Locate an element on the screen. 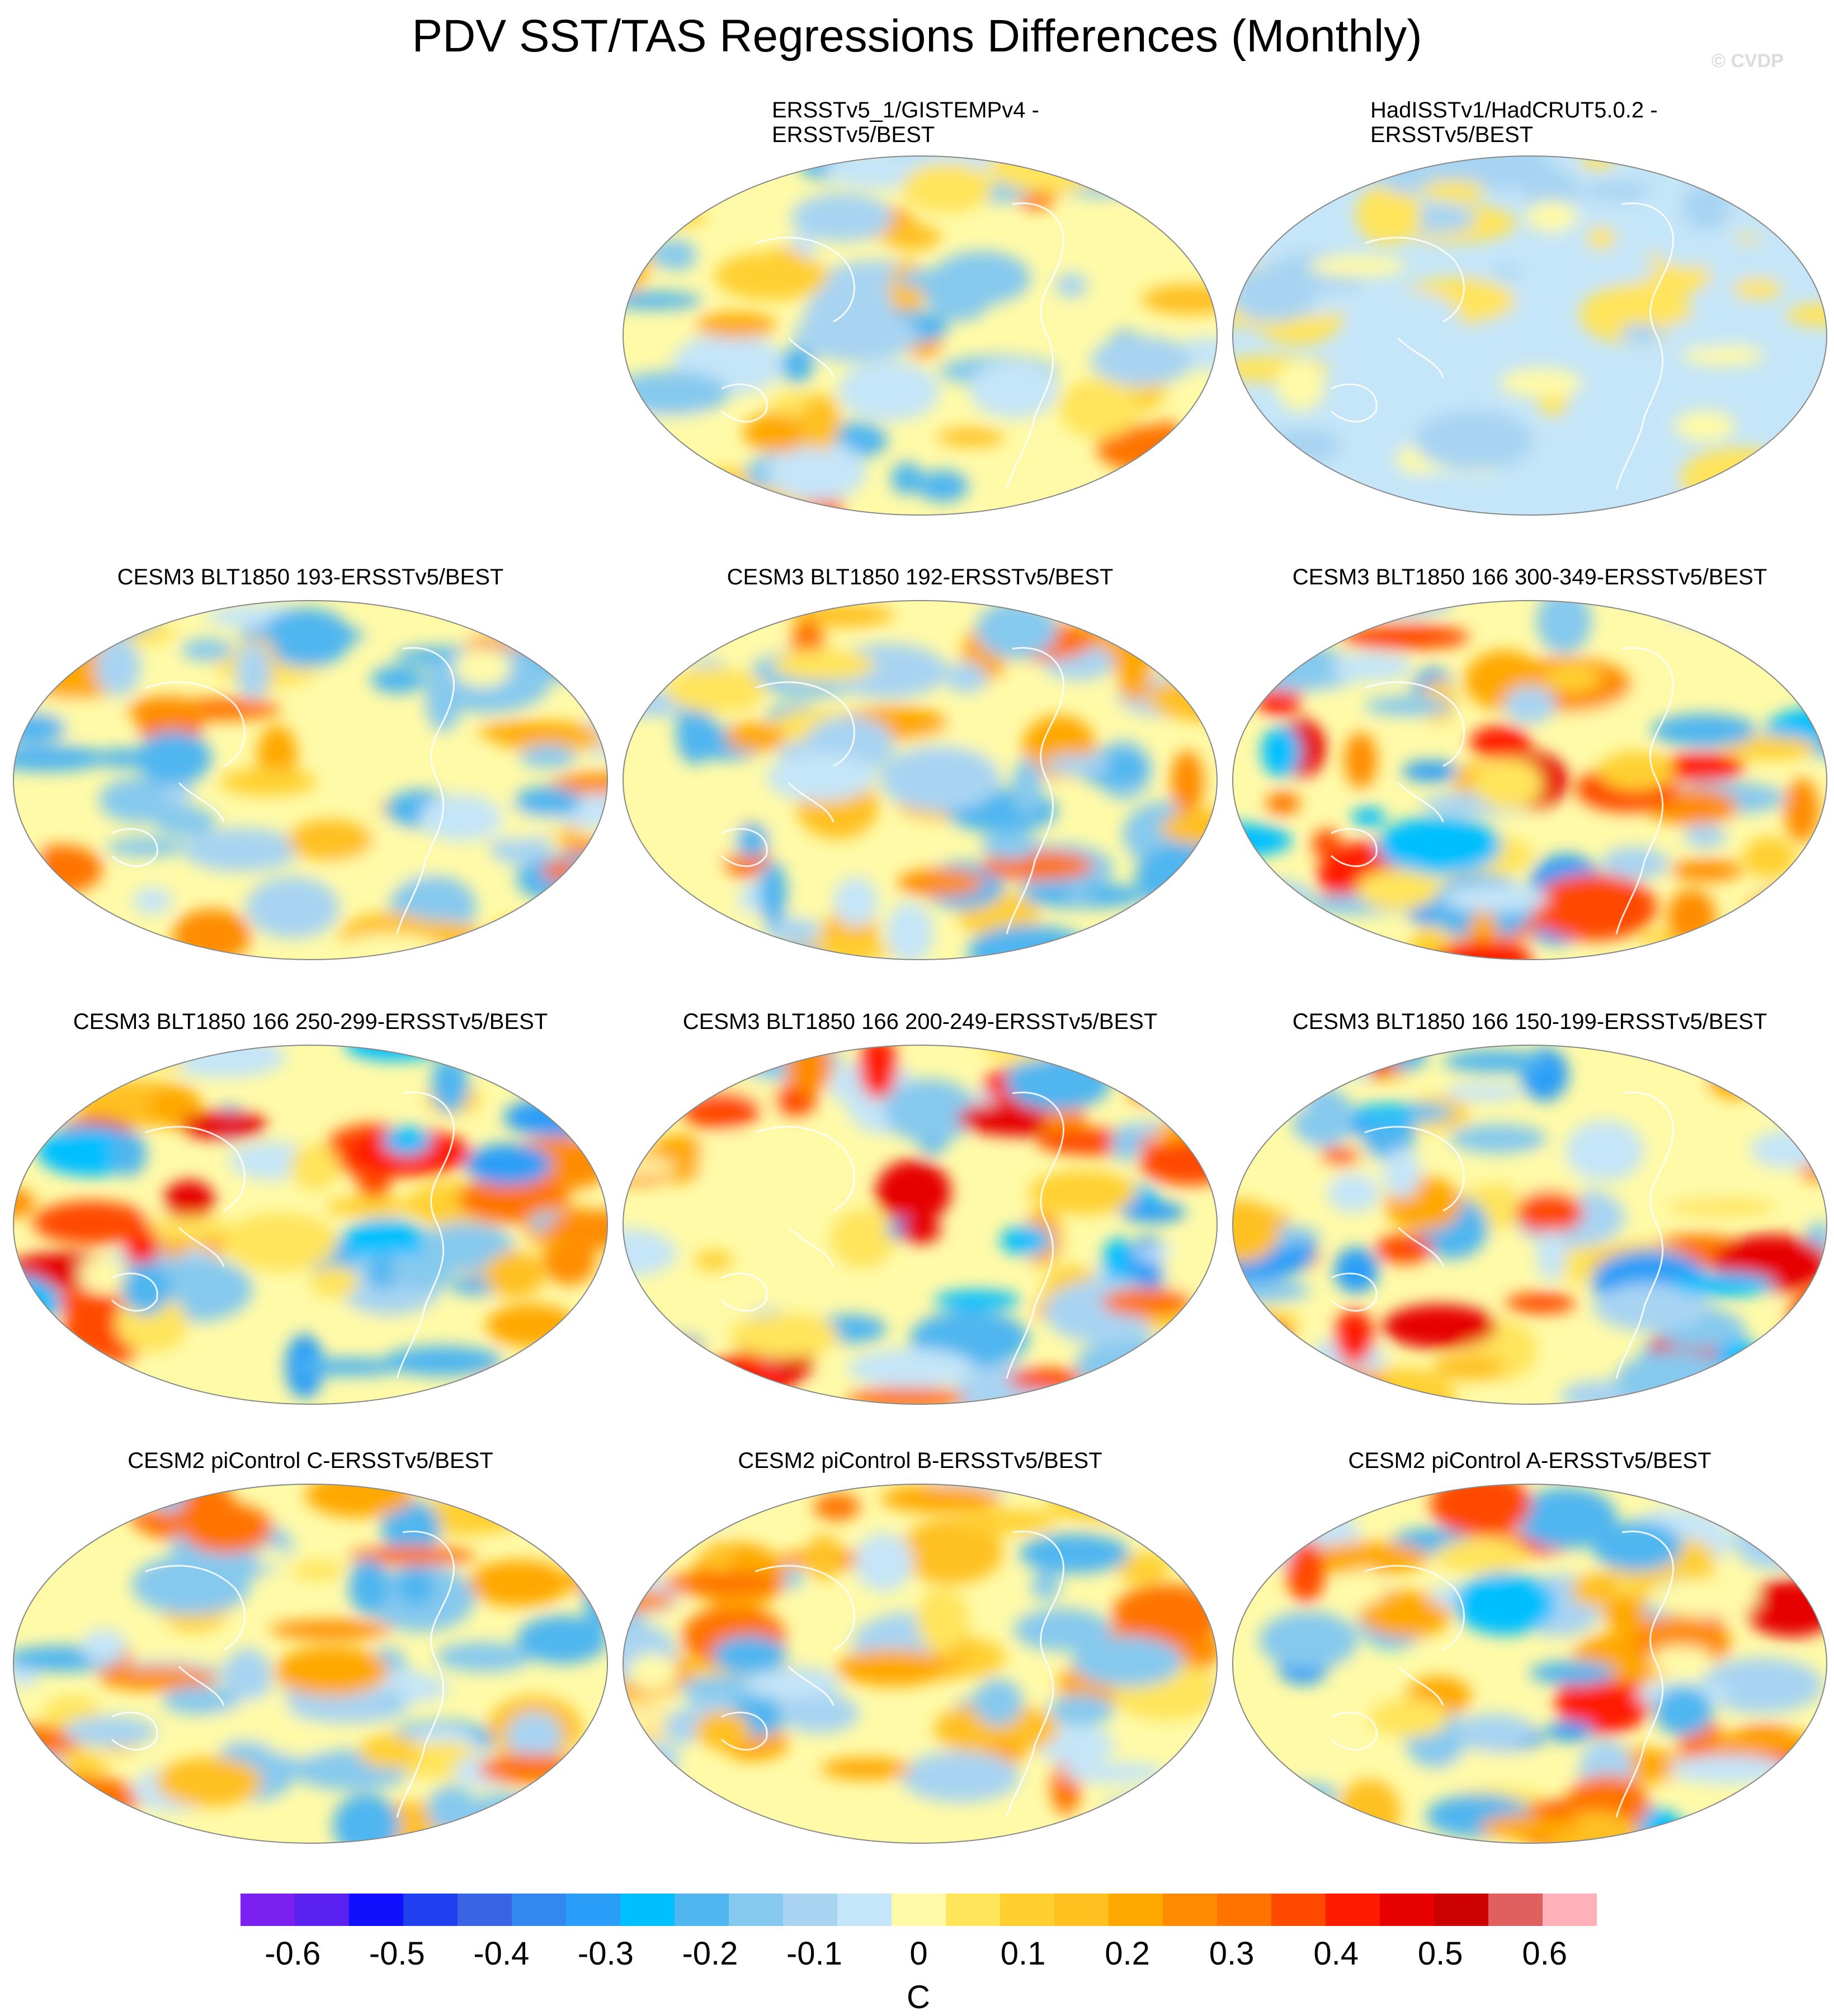 The image size is (1834, 2016). panel-title: CESM3 BLT1850 193-ERSSTv5/BEST is located at coordinates (310, 577).